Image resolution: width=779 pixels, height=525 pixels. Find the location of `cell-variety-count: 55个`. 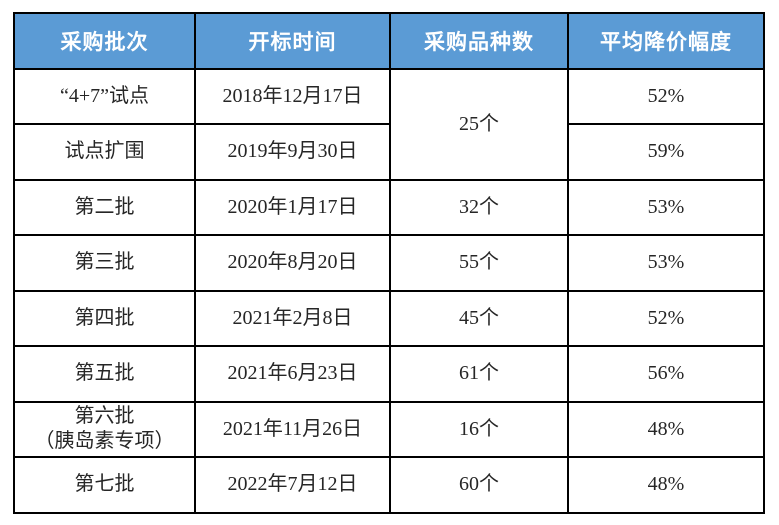

cell-variety-count: 55个 is located at coordinates (479, 263).